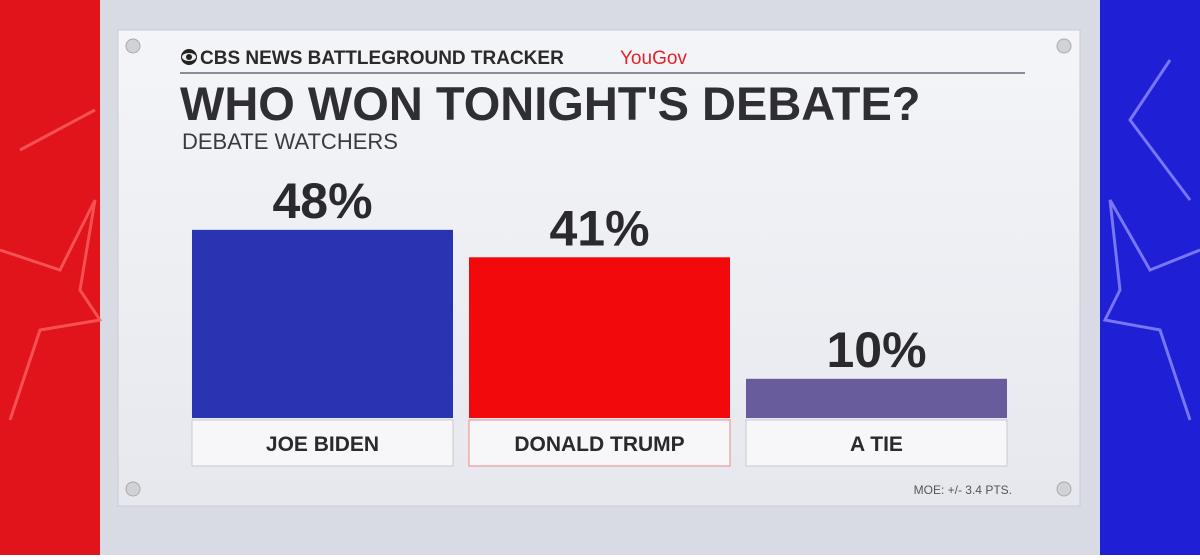  Describe the element at coordinates (963, 490) in the screenshot. I see `note: MOE: +/- 3.4 PTS.` at that location.